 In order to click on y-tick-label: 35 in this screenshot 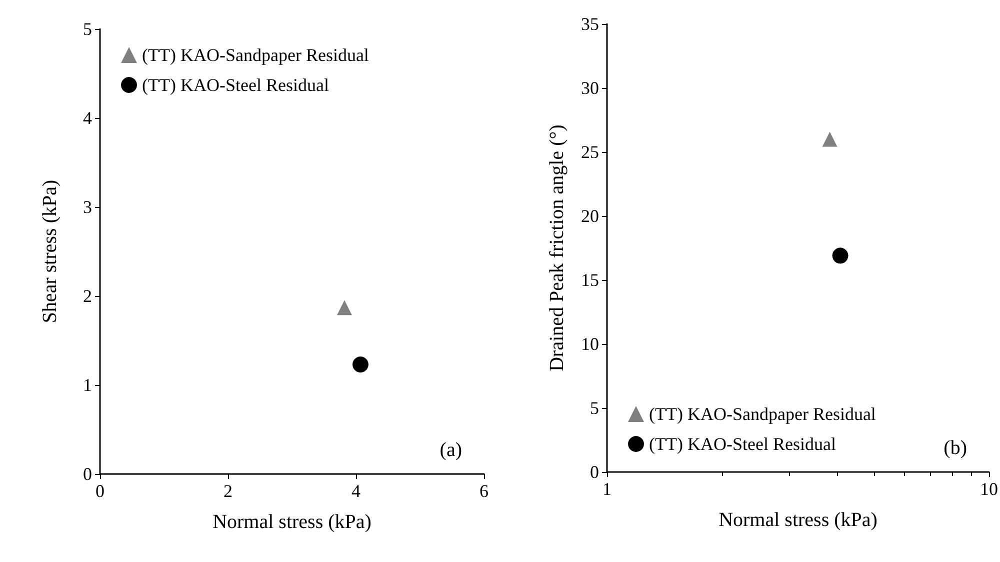, I will do `click(590, 24)`.